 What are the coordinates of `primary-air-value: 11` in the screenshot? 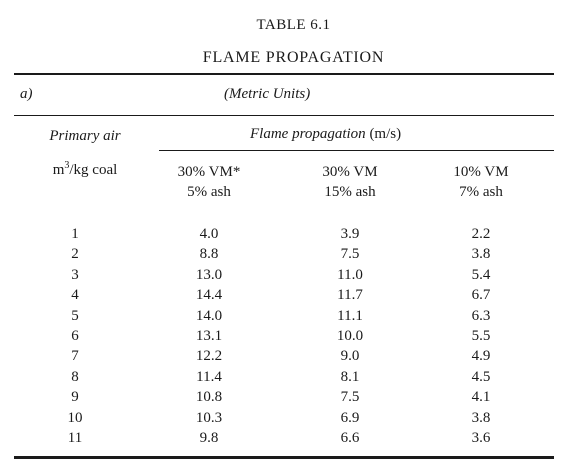 It's located at (75, 437).